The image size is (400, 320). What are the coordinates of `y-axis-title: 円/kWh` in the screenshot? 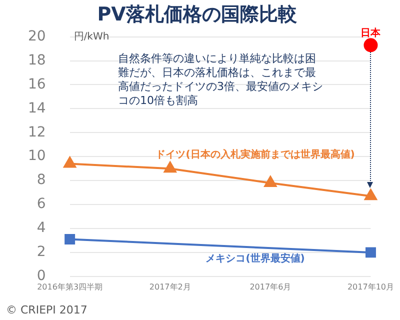 It's located at (92, 36).